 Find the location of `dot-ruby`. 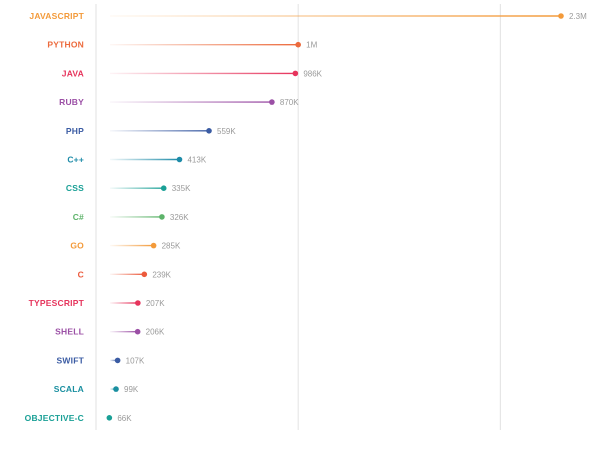

dot-ruby is located at coordinates (272, 102).